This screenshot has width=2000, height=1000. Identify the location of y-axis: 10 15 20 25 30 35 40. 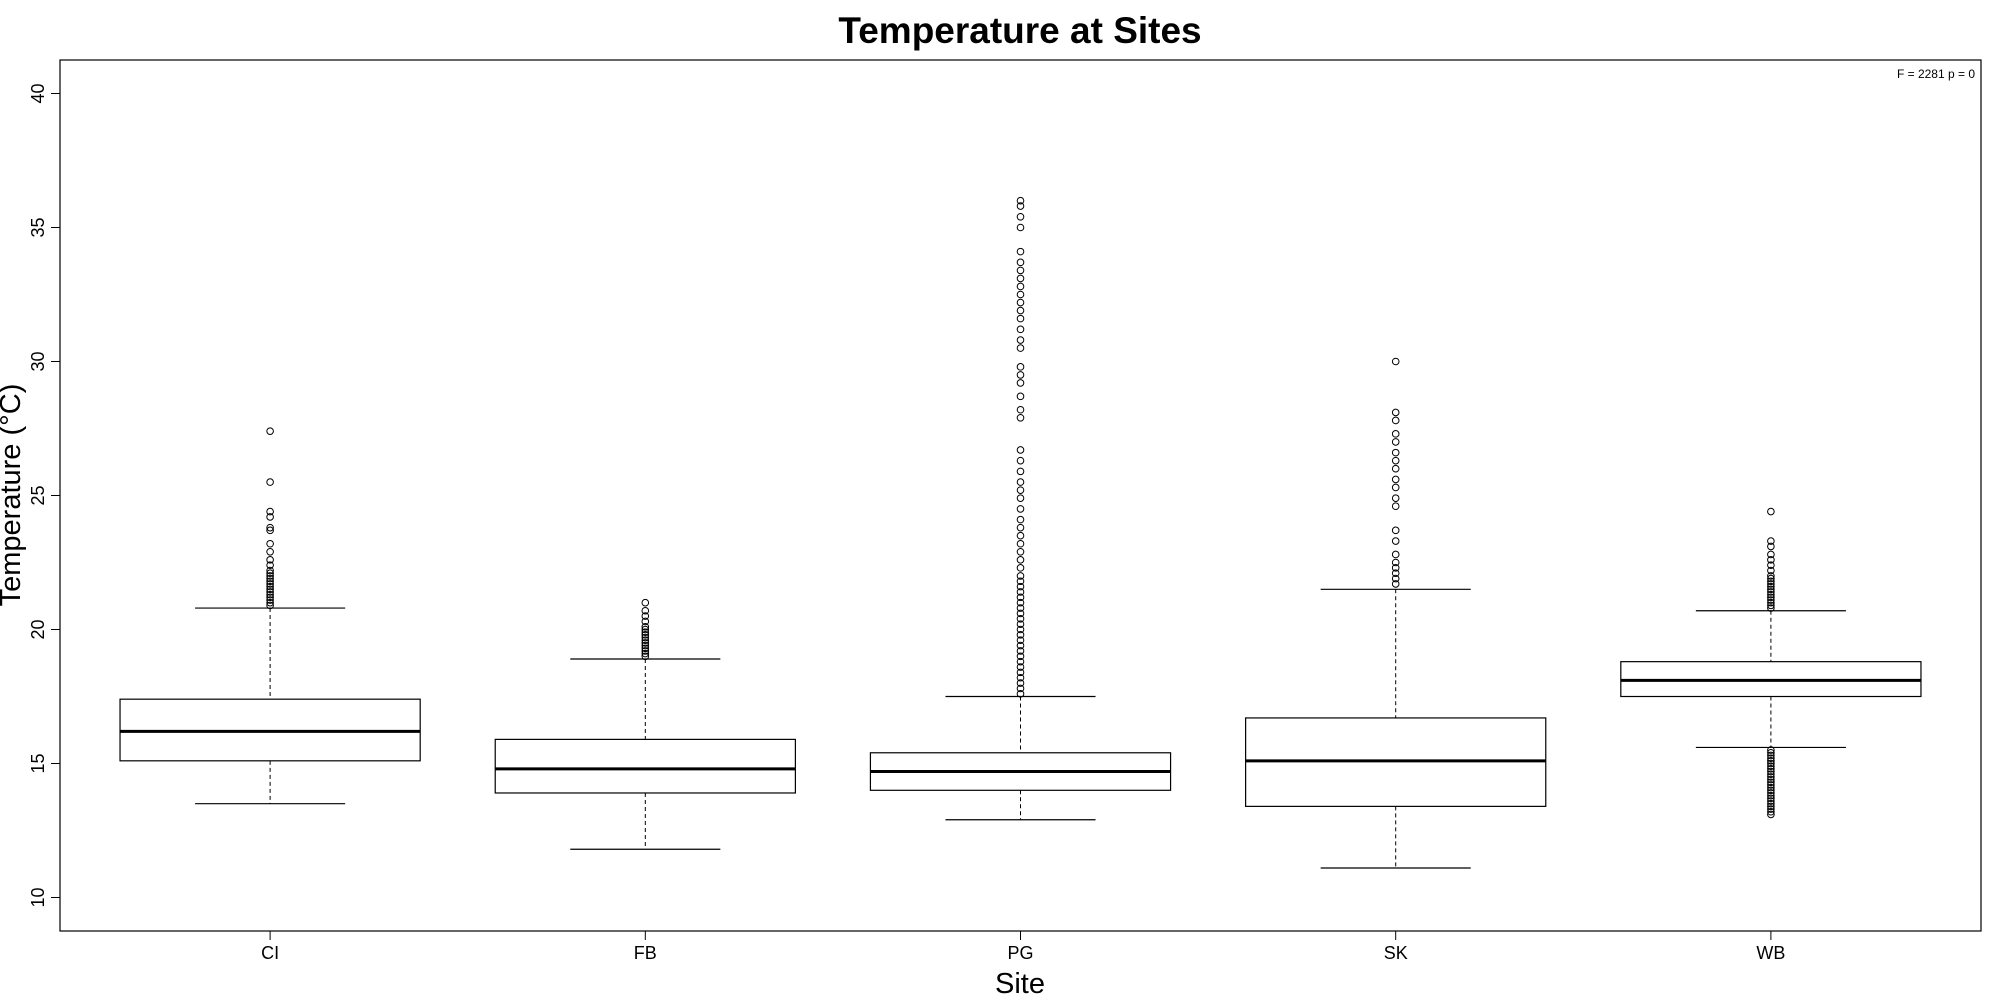
(44, 495).